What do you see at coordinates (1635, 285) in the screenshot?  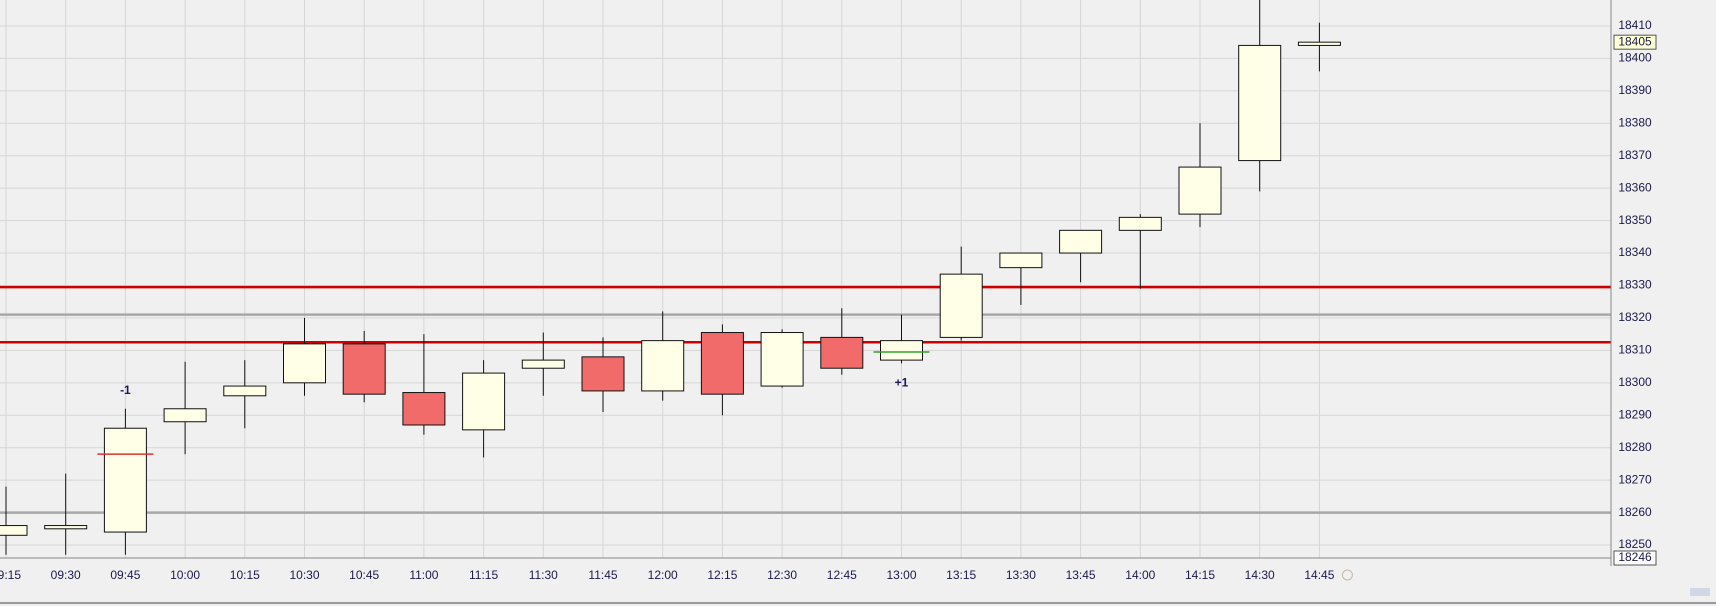 I see `y-tick-label: 18330` at bounding box center [1635, 285].